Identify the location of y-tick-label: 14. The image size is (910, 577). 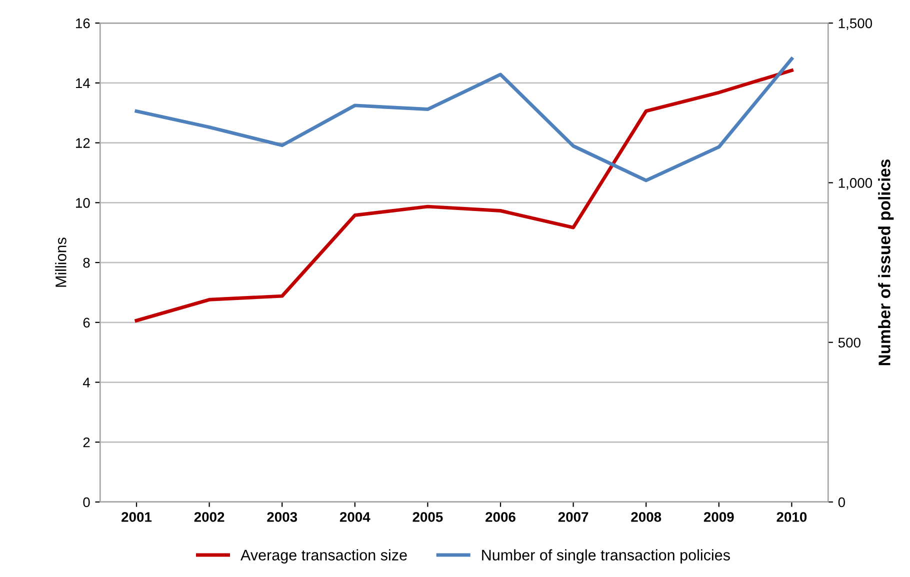
(83, 83).